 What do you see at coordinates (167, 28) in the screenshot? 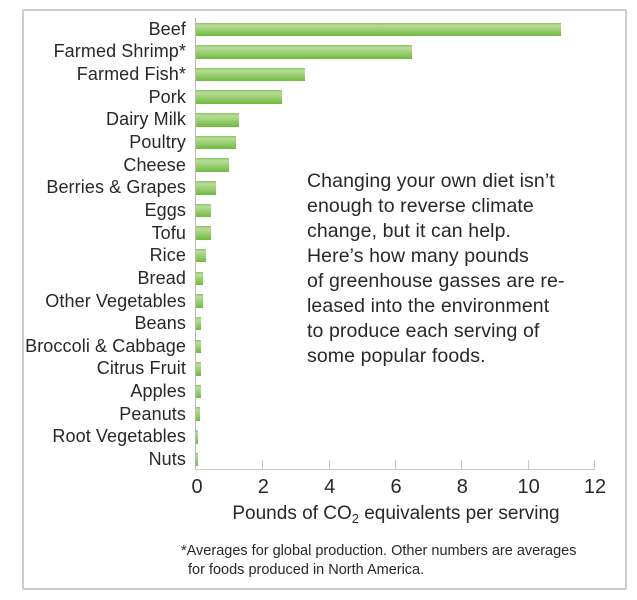
I see `category-label: Beef` at bounding box center [167, 28].